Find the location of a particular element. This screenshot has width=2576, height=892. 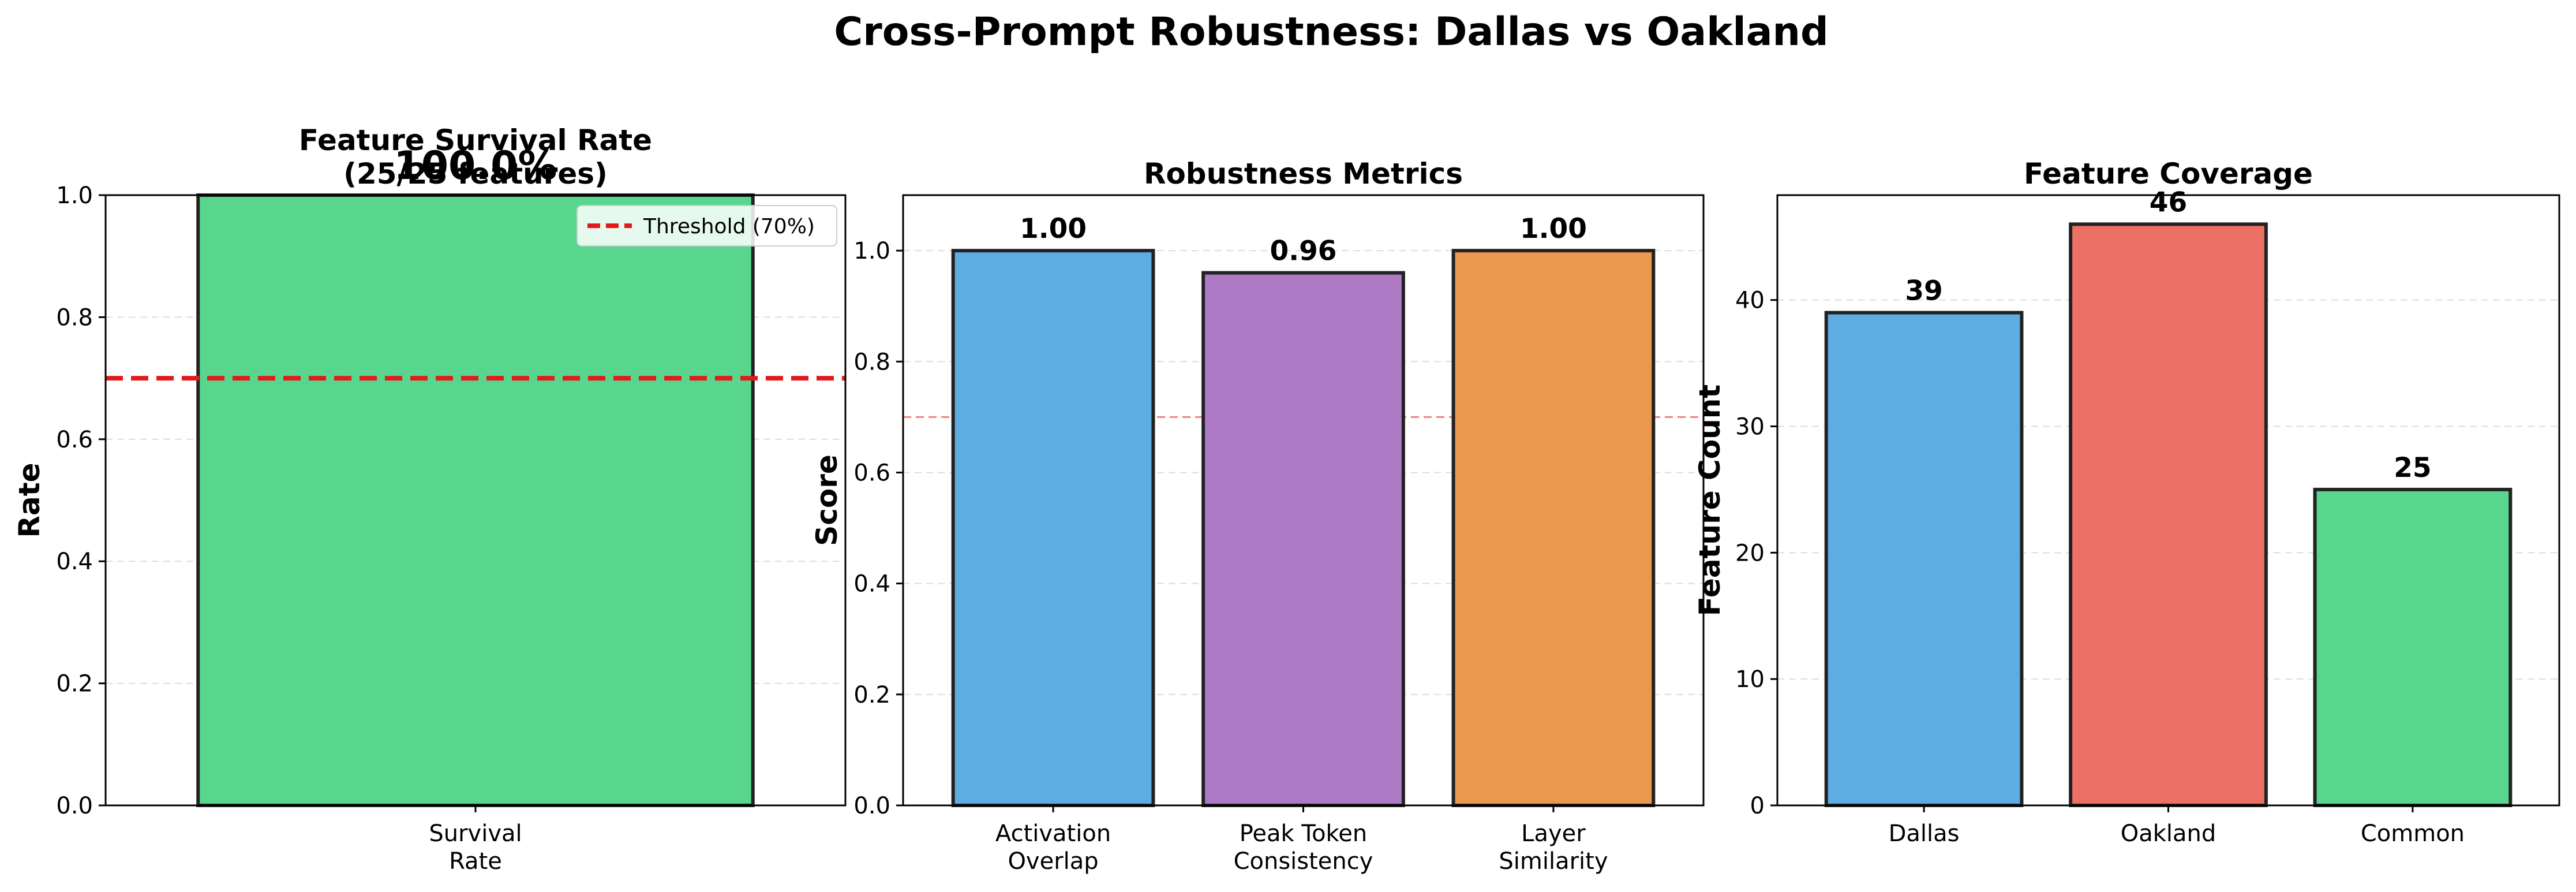

y-tick-label: 40 is located at coordinates (1750, 301).